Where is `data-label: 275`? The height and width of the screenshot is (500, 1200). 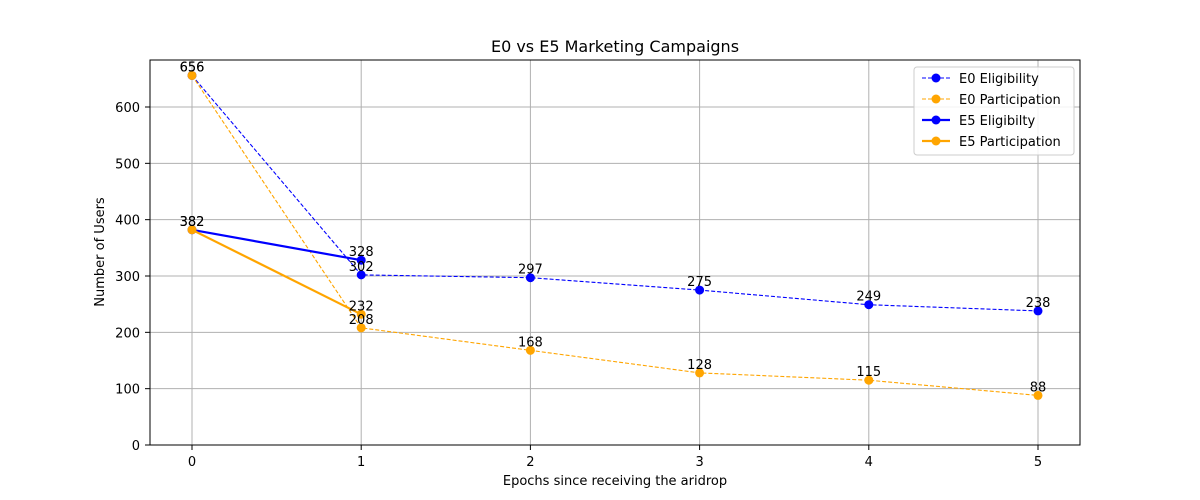 data-label: 275 is located at coordinates (699, 282).